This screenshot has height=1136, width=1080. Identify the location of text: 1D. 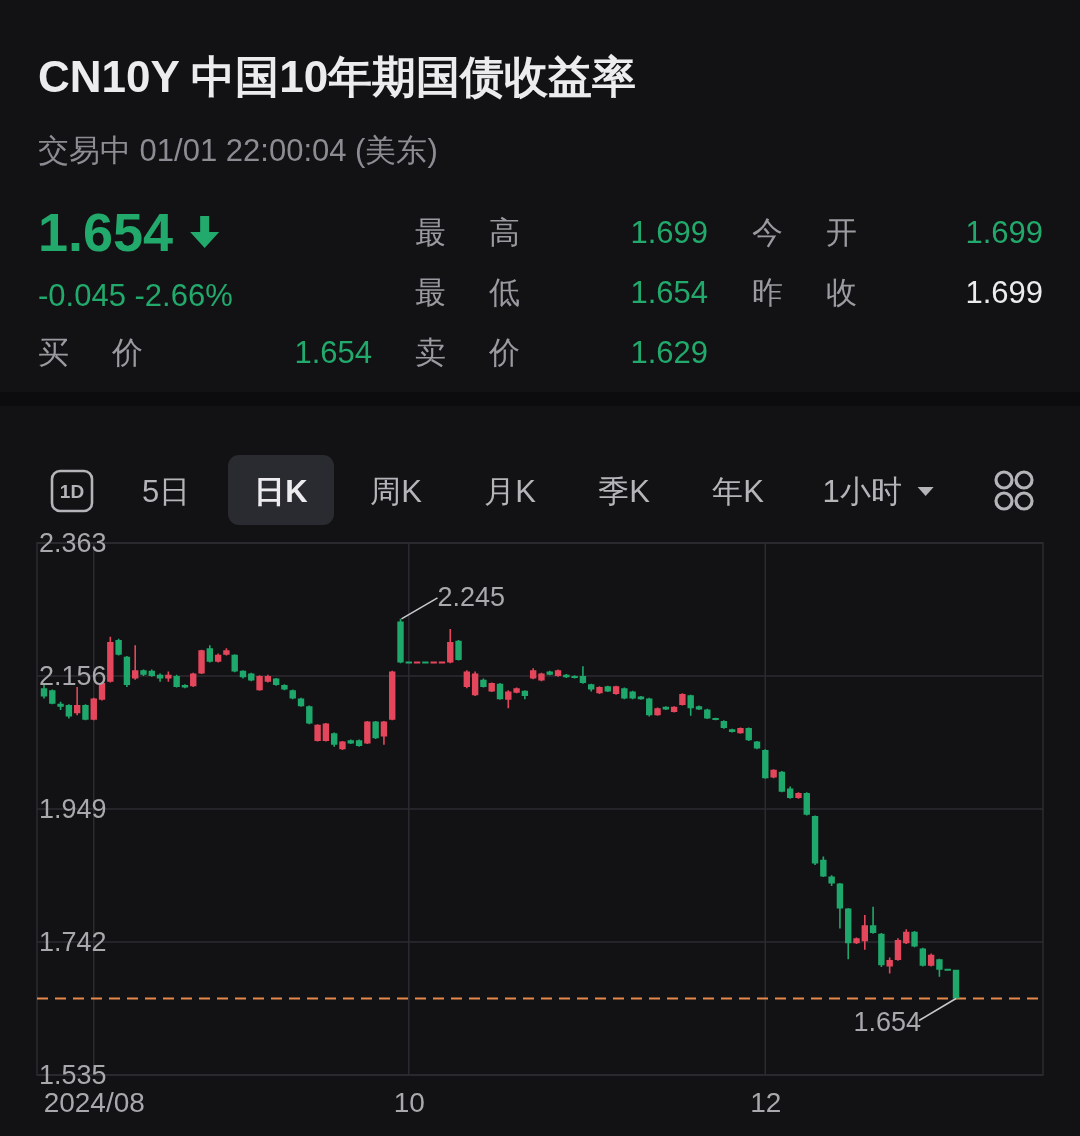
(72, 491).